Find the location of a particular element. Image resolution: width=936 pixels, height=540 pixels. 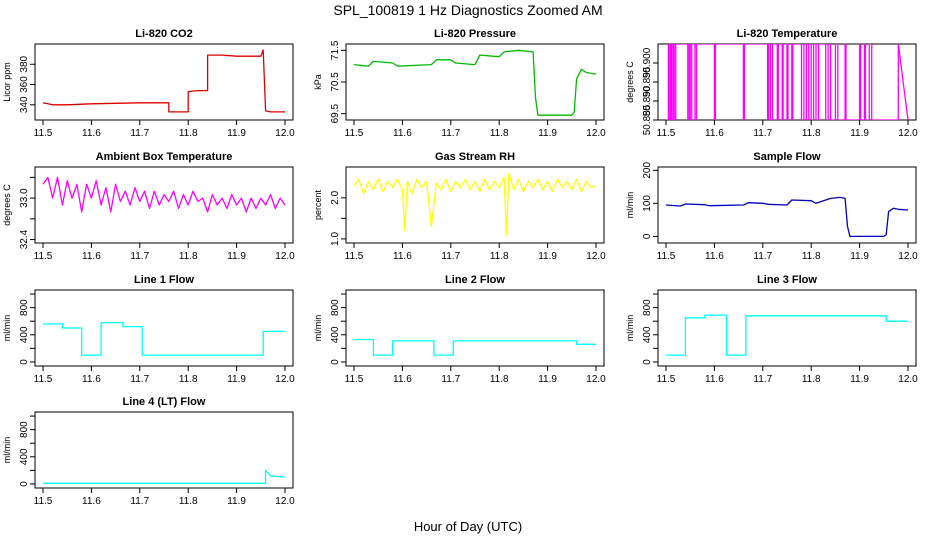

panel-title: Gas Stream RH is located at coordinates (475, 157).